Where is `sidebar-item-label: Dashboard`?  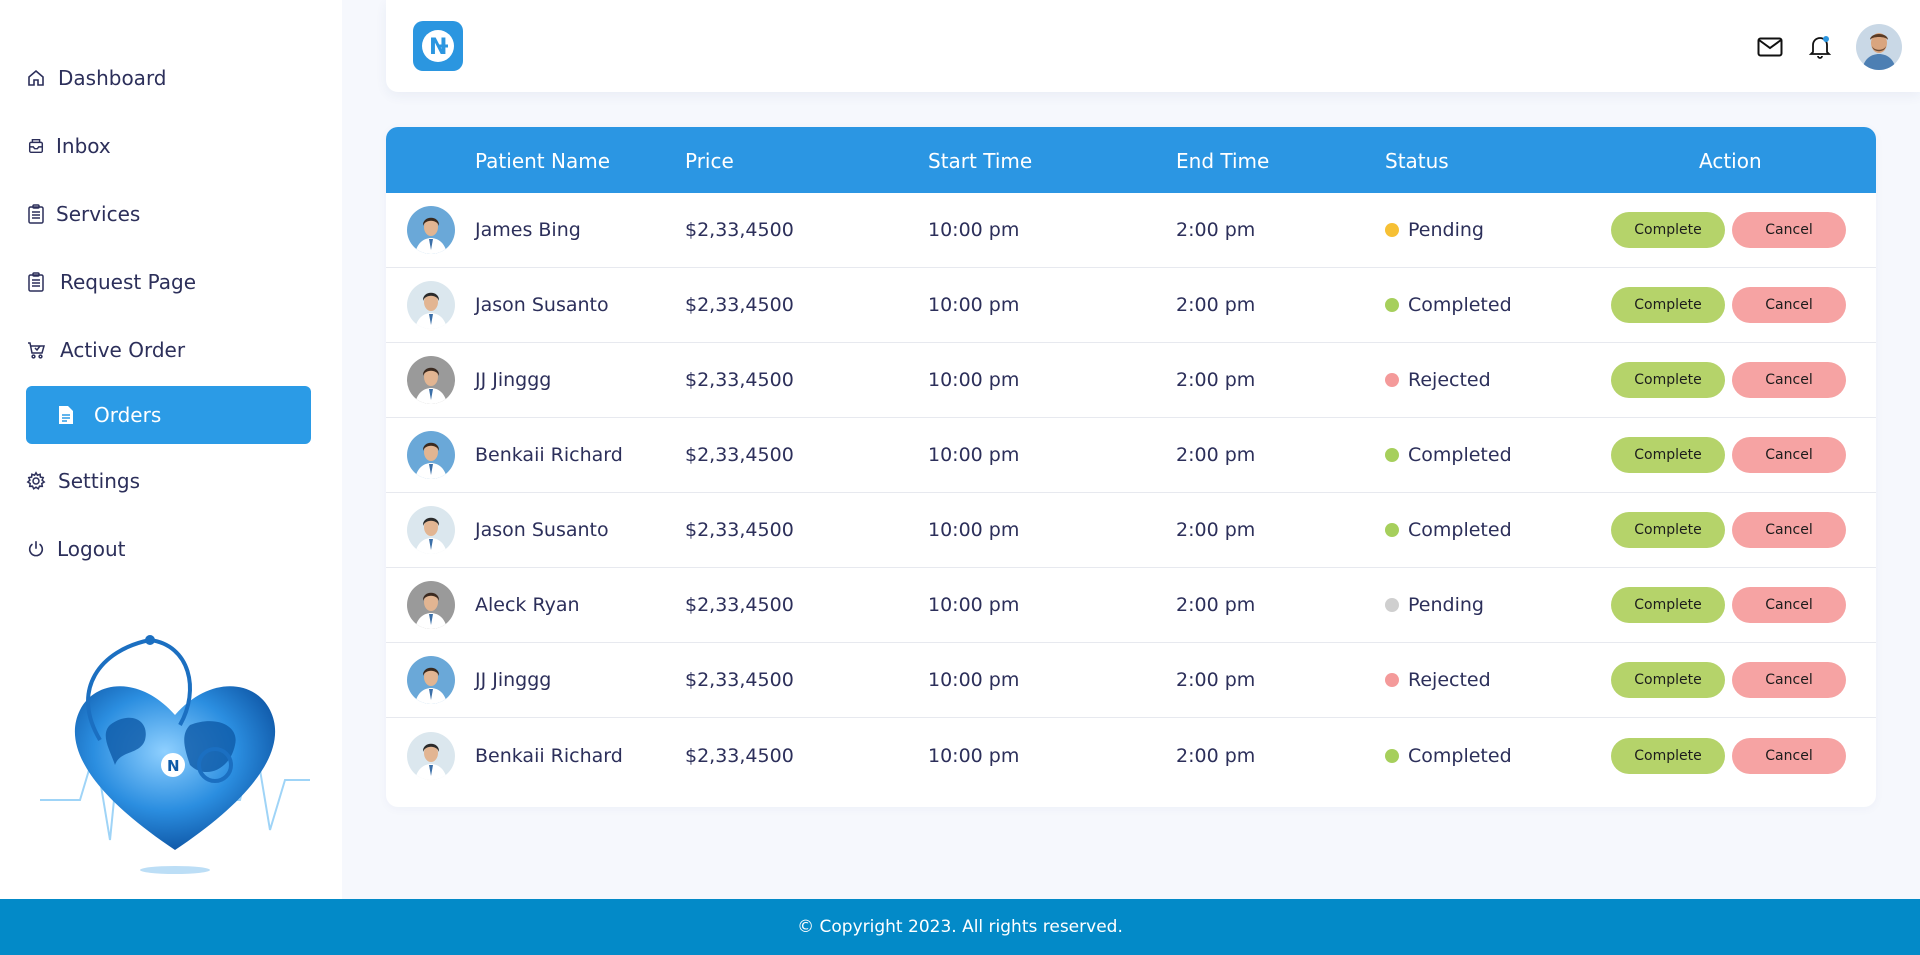
sidebar-item-label: Dashboard is located at coordinates (112, 78).